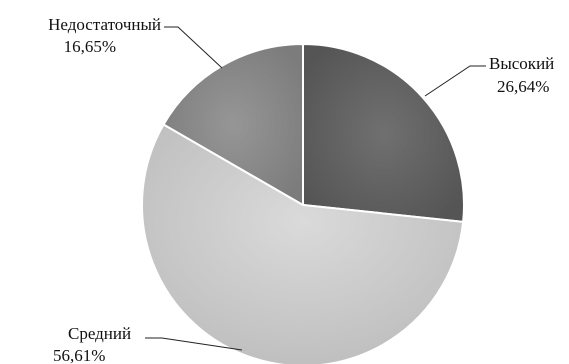 This screenshot has width=569, height=364. Describe the element at coordinates (104, 24) in the screenshot. I see `slice-label-3: Недостаточный` at that location.